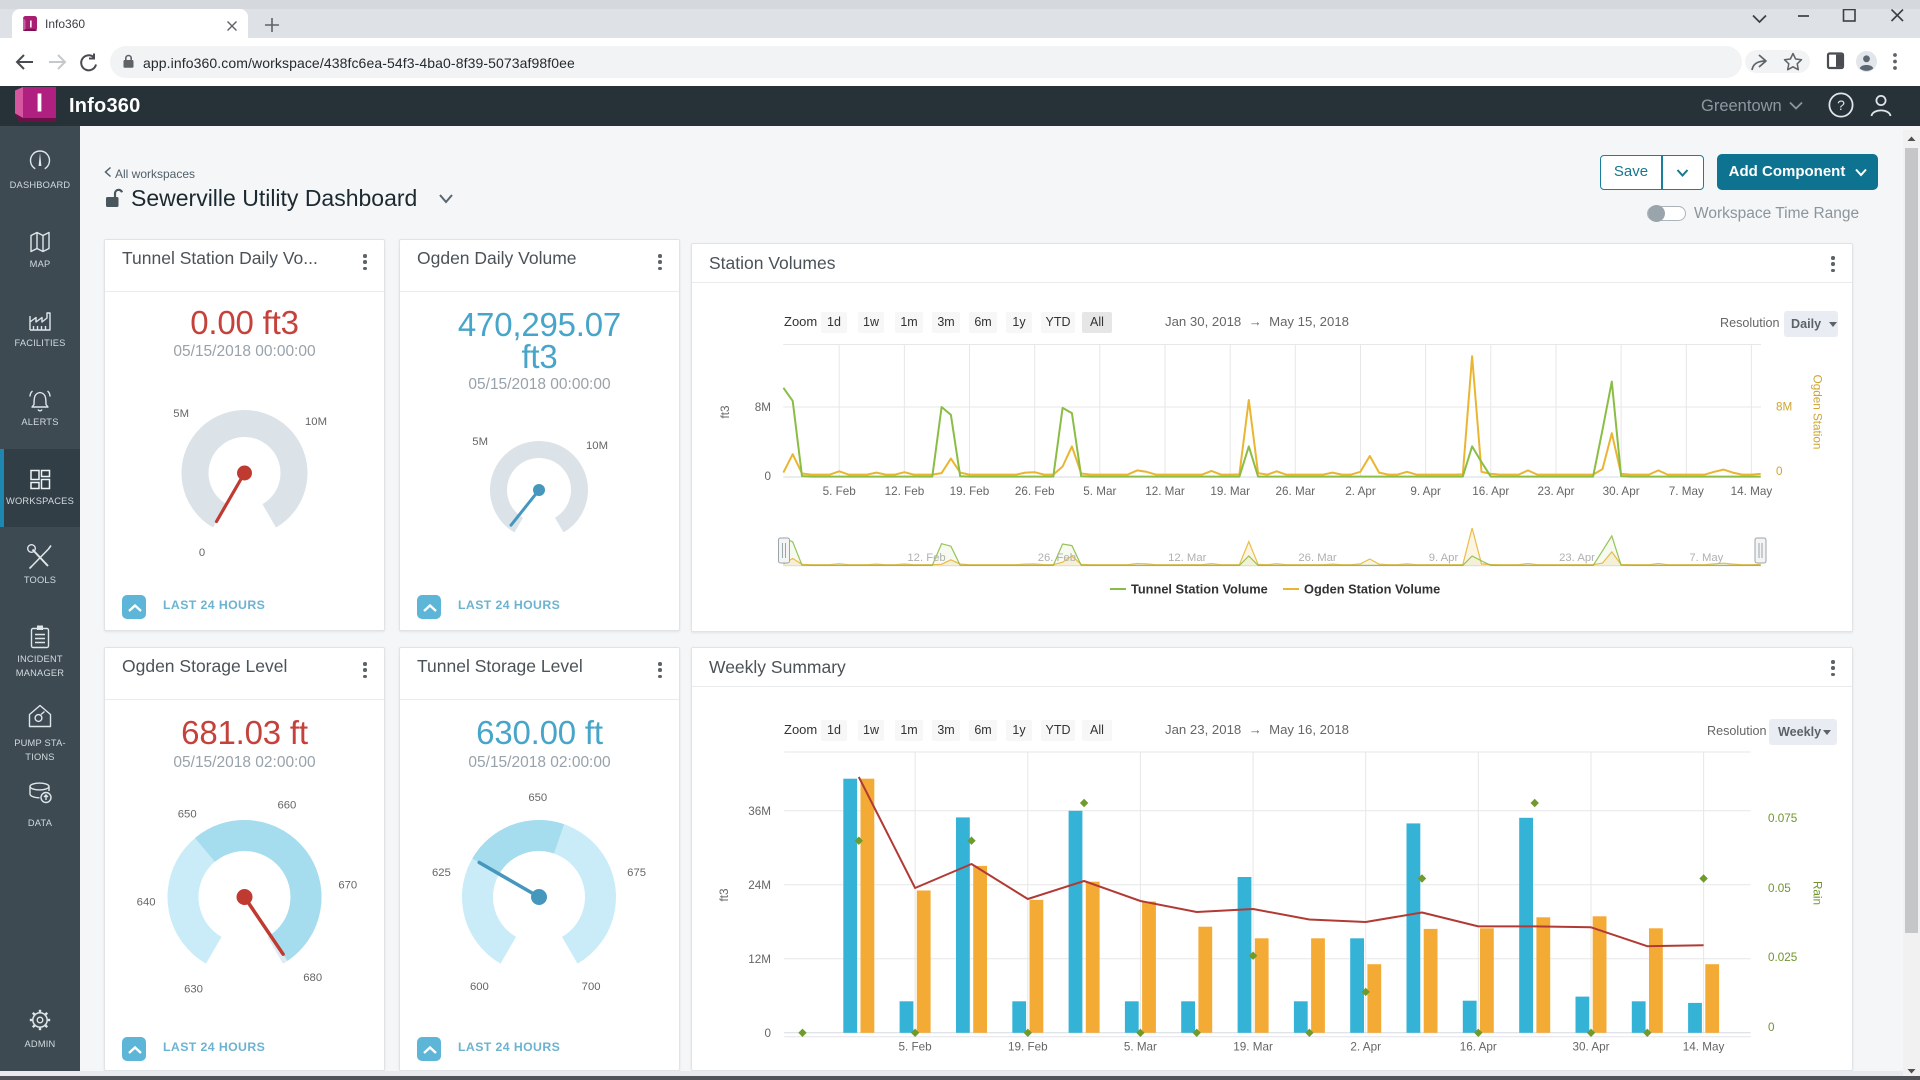 This screenshot has width=1920, height=1080. I want to click on svg-text: 0.075, so click(1783, 818).